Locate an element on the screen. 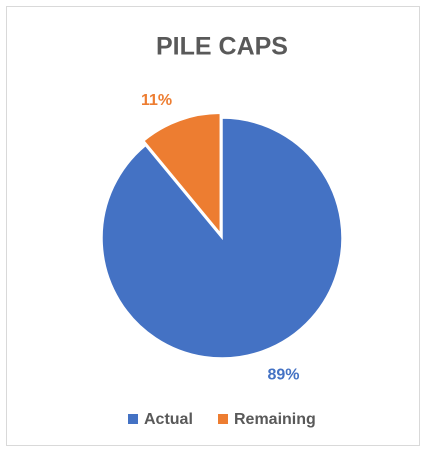 This screenshot has height=452, width=426. chart-title: PILE CAPS is located at coordinates (222, 47).